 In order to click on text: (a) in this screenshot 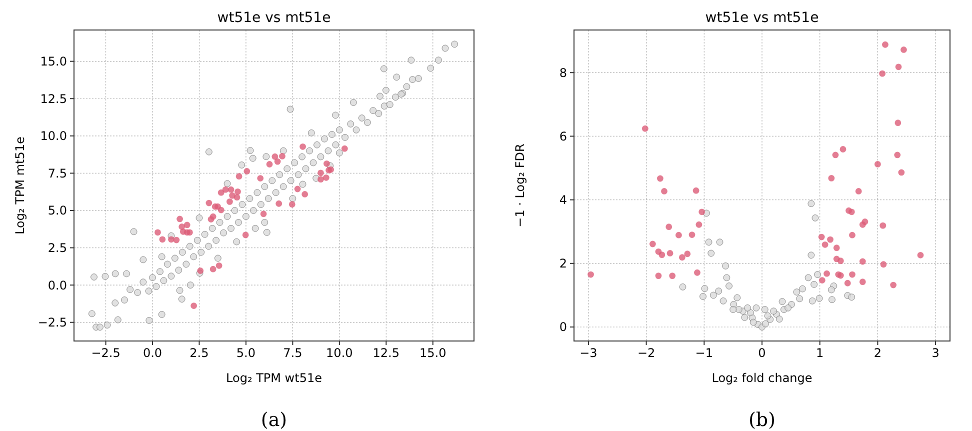, I will do `click(274, 420)`.